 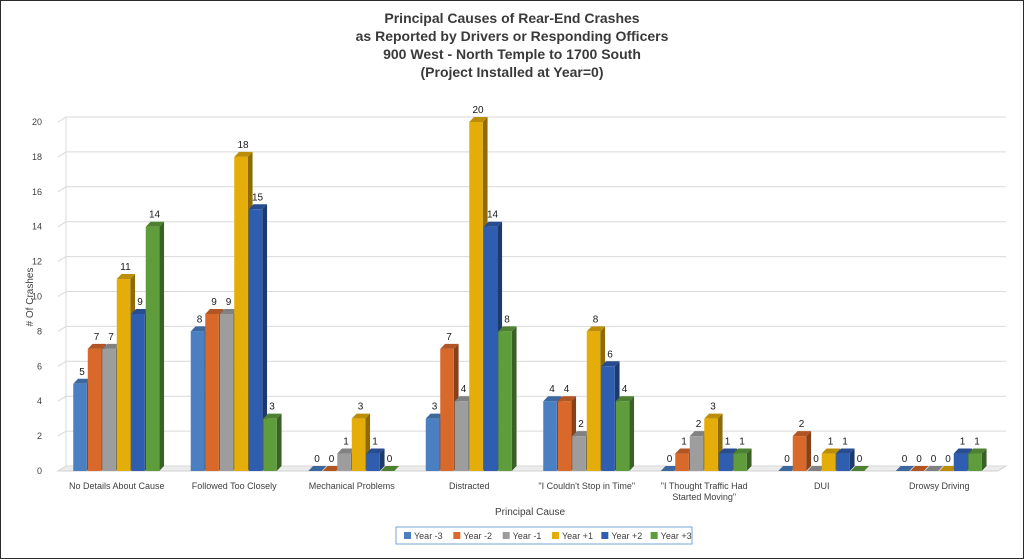 I want to click on data-label: 15, so click(x=258, y=197).